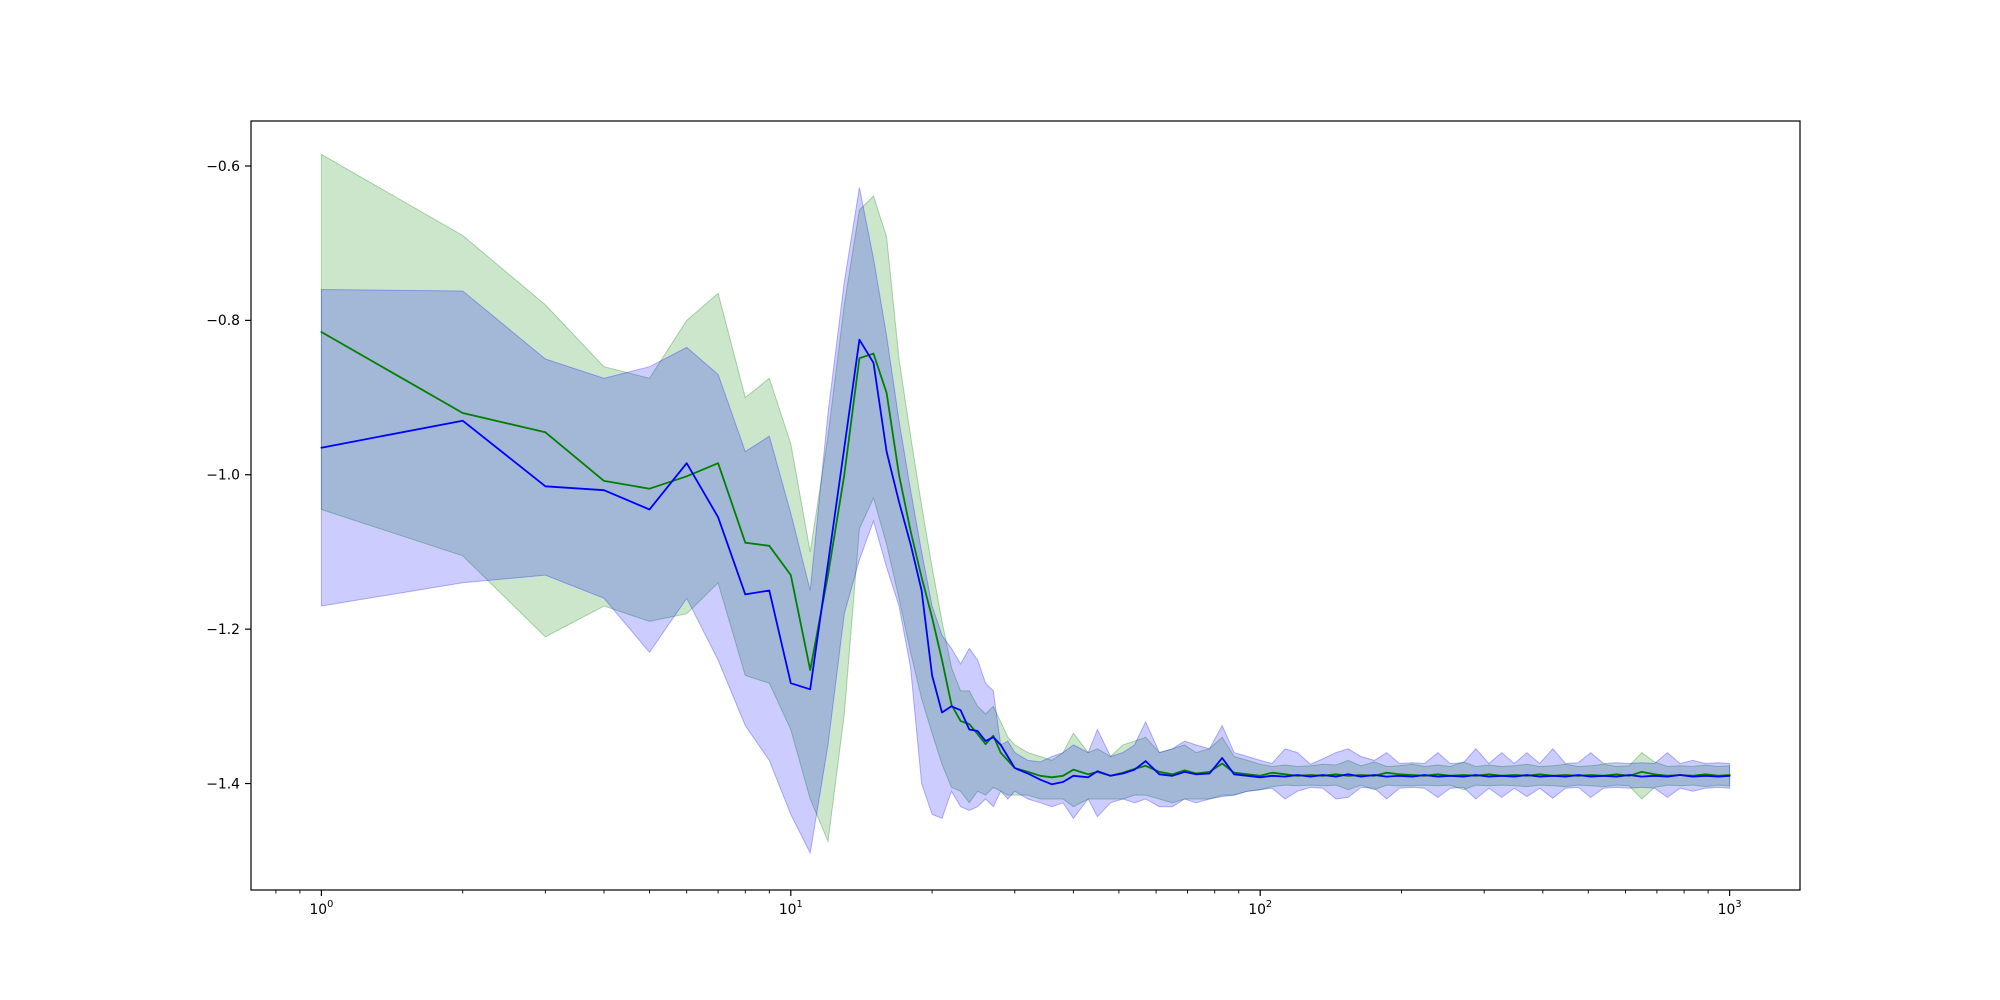  What do you see at coordinates (791, 908) in the screenshot?
I see `x-tick-label: 10¹` at bounding box center [791, 908].